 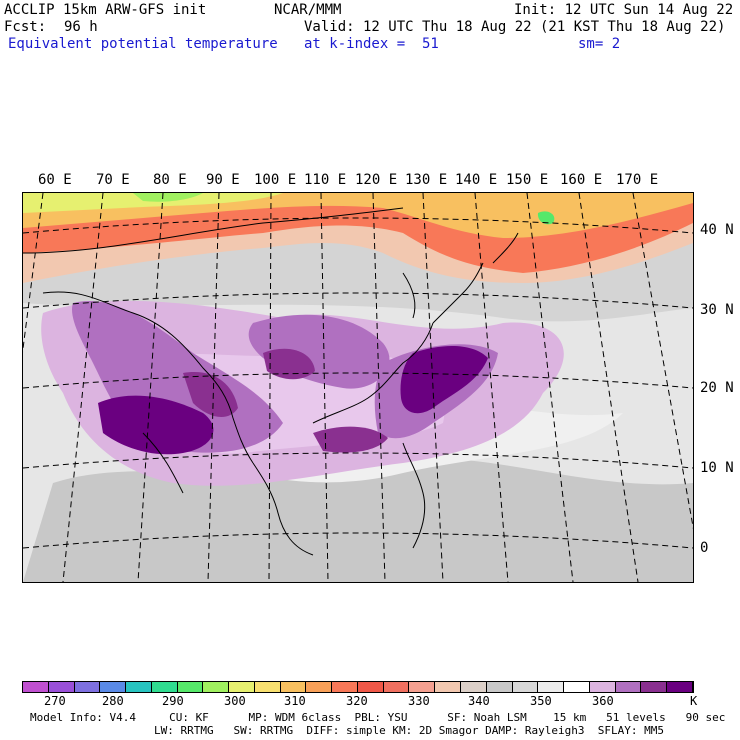 I want to click on lon-label: 70 E, so click(x=113, y=180).